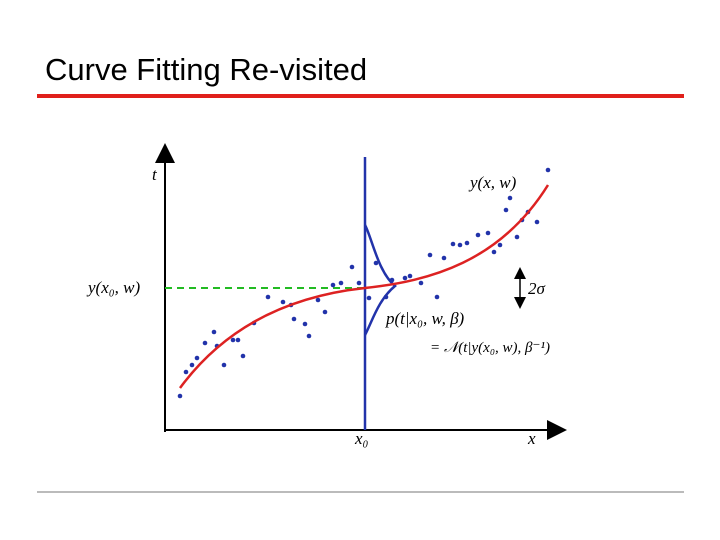  What do you see at coordinates (113, 287) in the screenshot?
I see `level-label: y(x₀, w)` at bounding box center [113, 287].